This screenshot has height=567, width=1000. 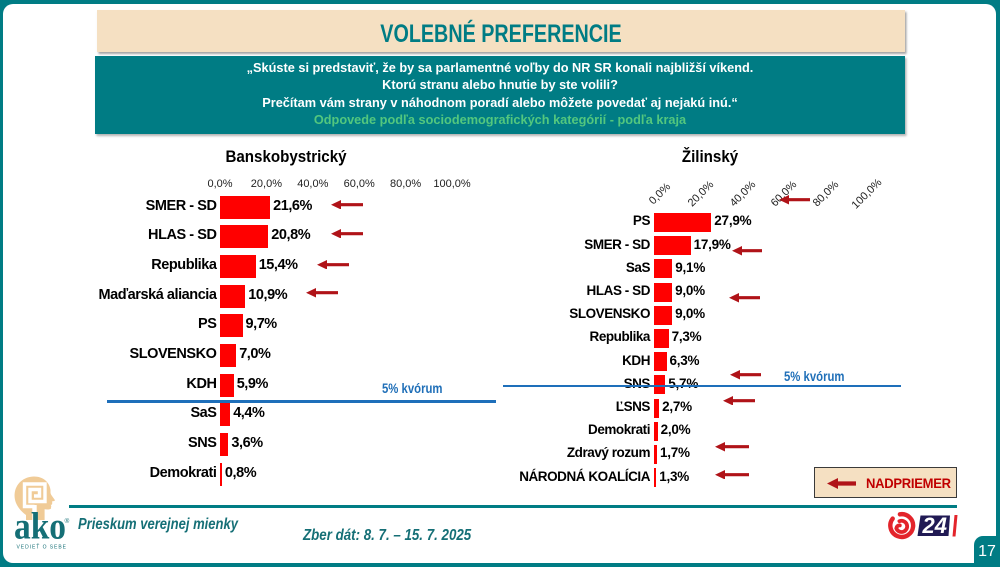 What do you see at coordinates (42, 547) in the screenshot?
I see `svg-text: VEDIEŤ O SEBE` at bounding box center [42, 547].